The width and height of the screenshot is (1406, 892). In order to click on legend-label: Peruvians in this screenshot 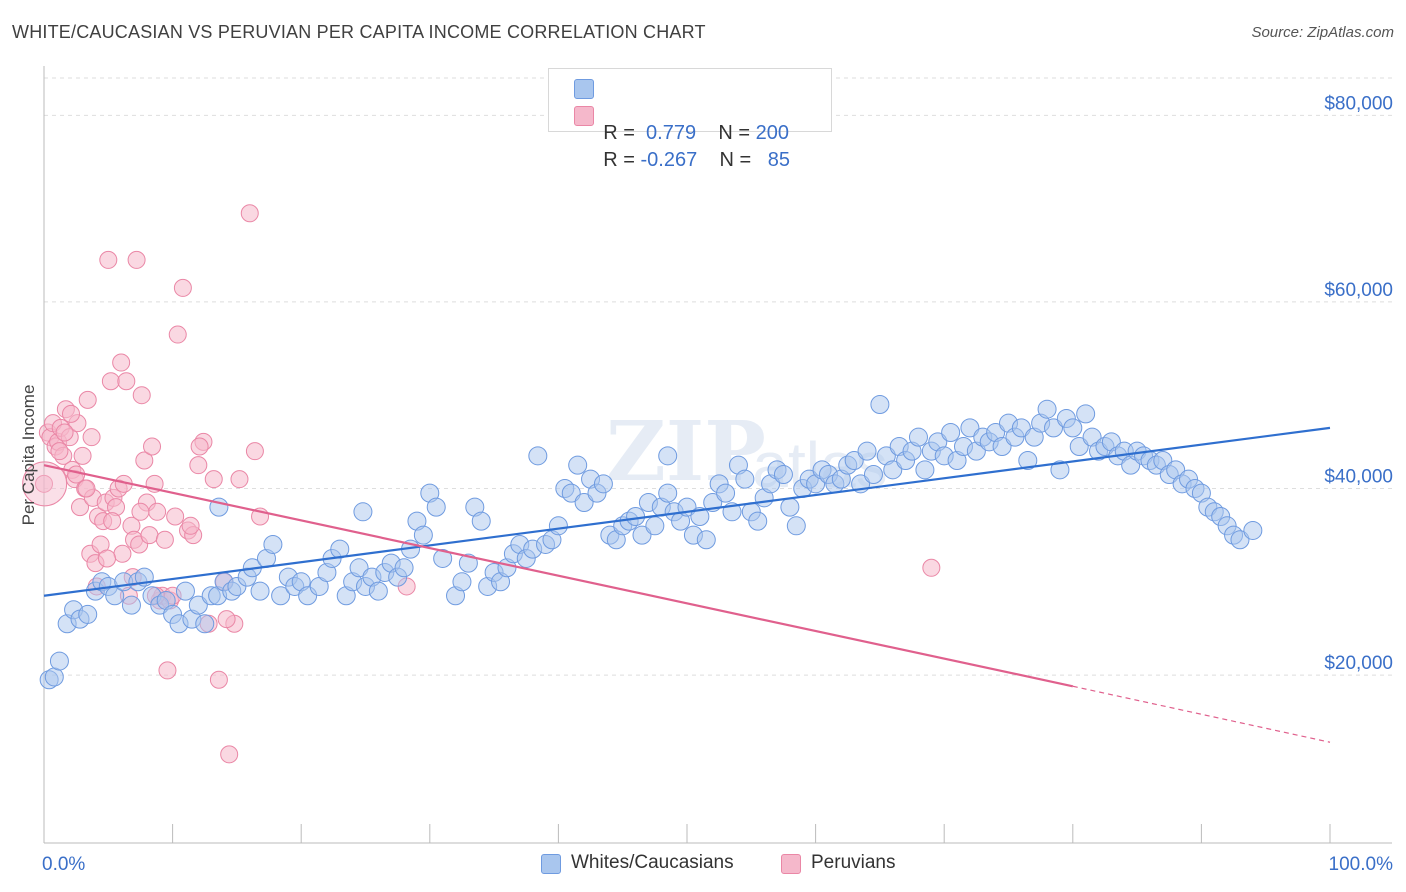, I will do `click(853, 862)`.